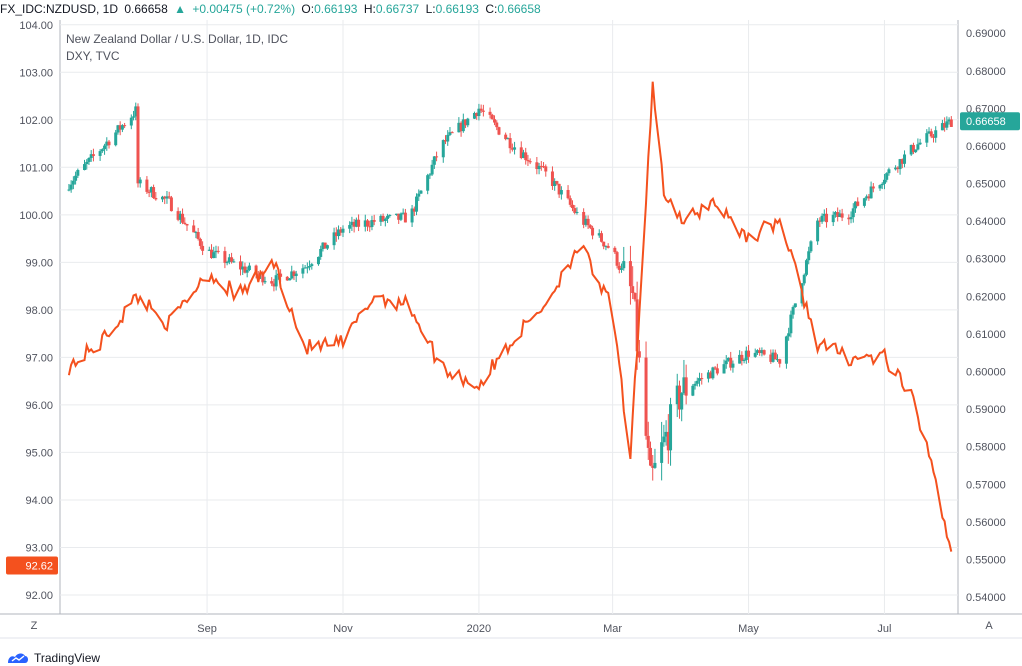 The image size is (1022, 666). I want to click on time-tick-label: 2020, so click(479, 629).